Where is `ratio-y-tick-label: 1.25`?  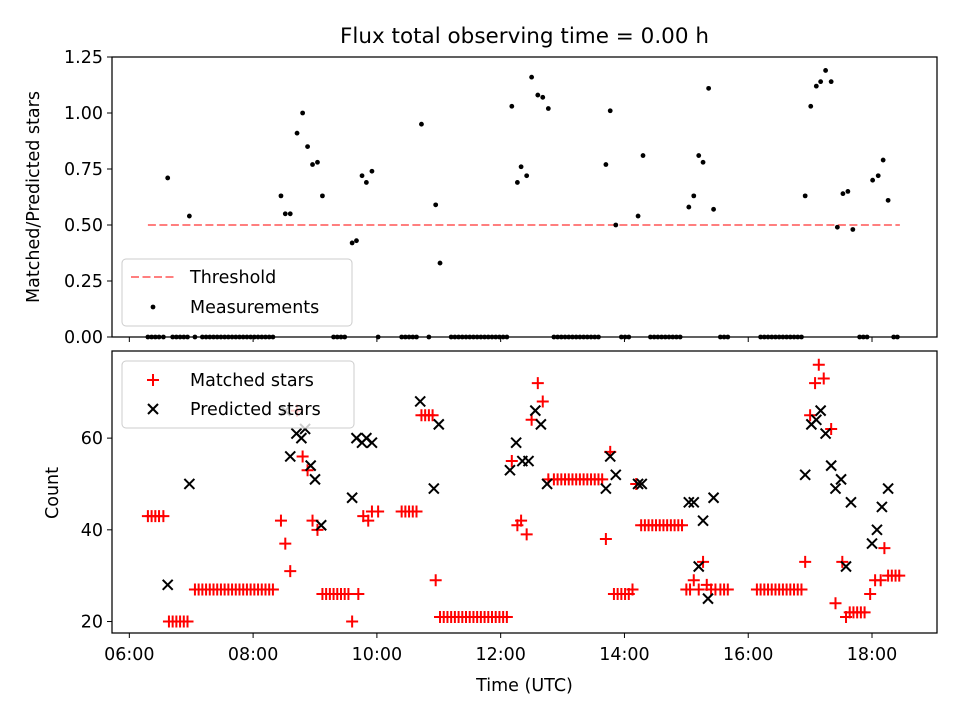
ratio-y-tick-label: 1.25 is located at coordinates (83, 58).